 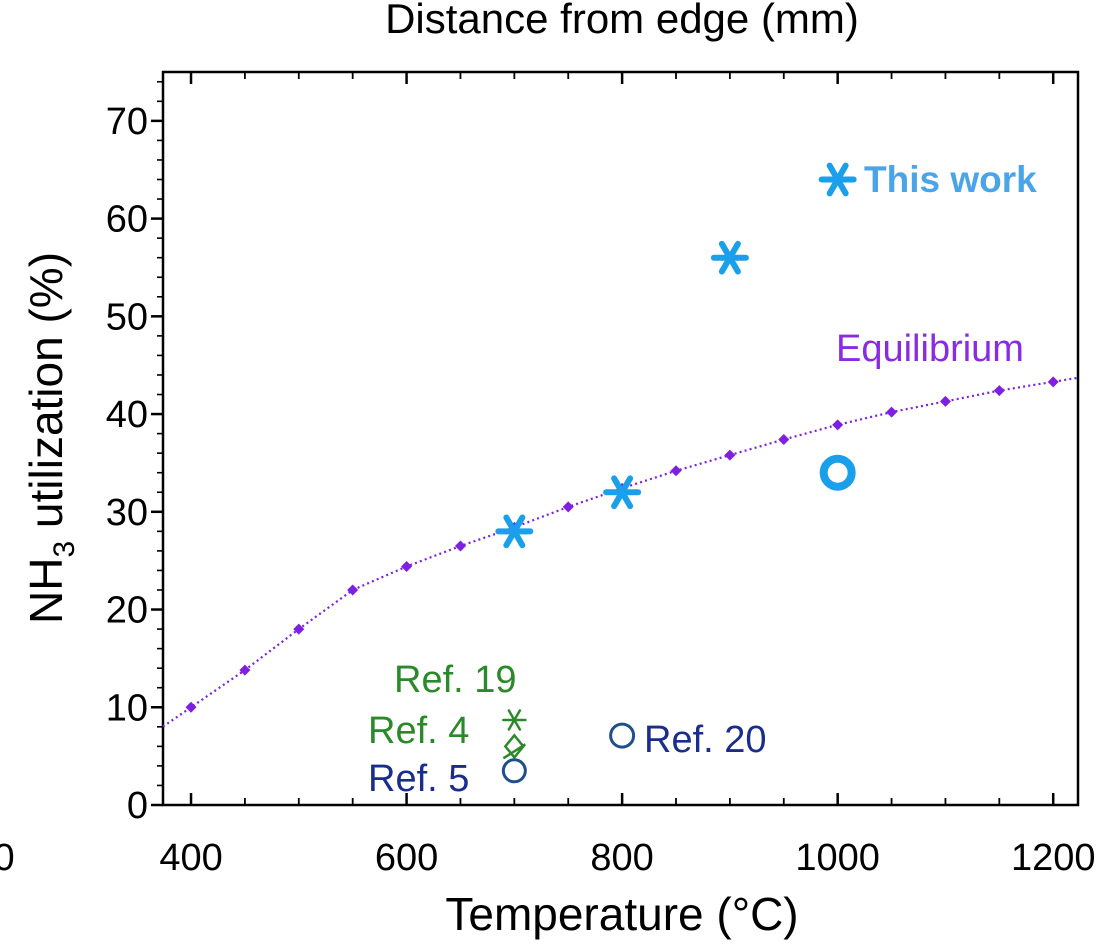 I want to click on x-tick-label: 600, so click(x=406, y=858).